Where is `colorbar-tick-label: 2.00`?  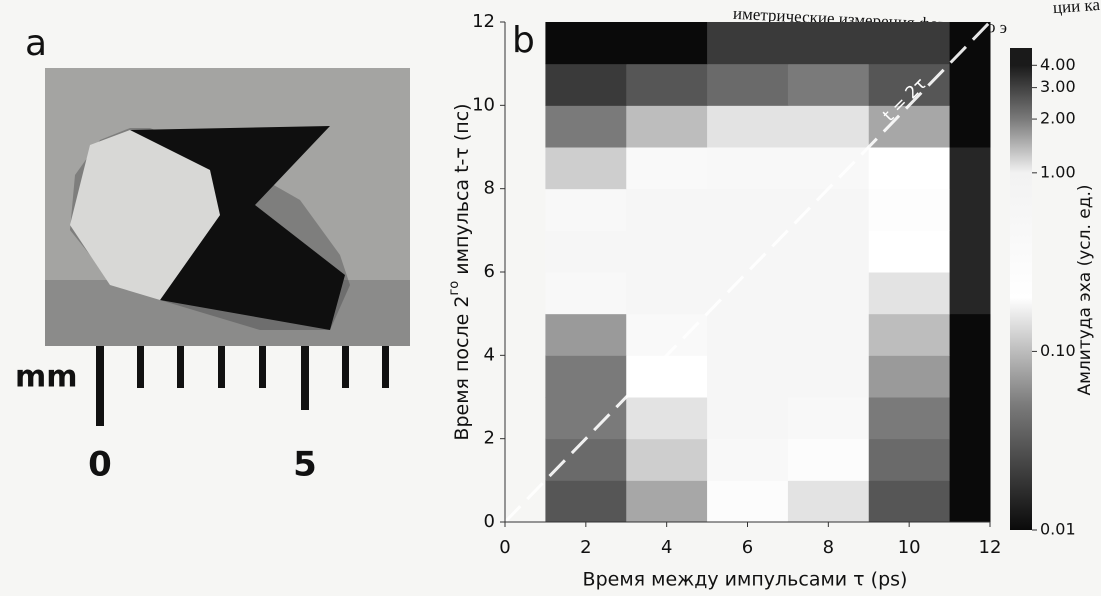
colorbar-tick-label: 2.00 is located at coordinates (1058, 118).